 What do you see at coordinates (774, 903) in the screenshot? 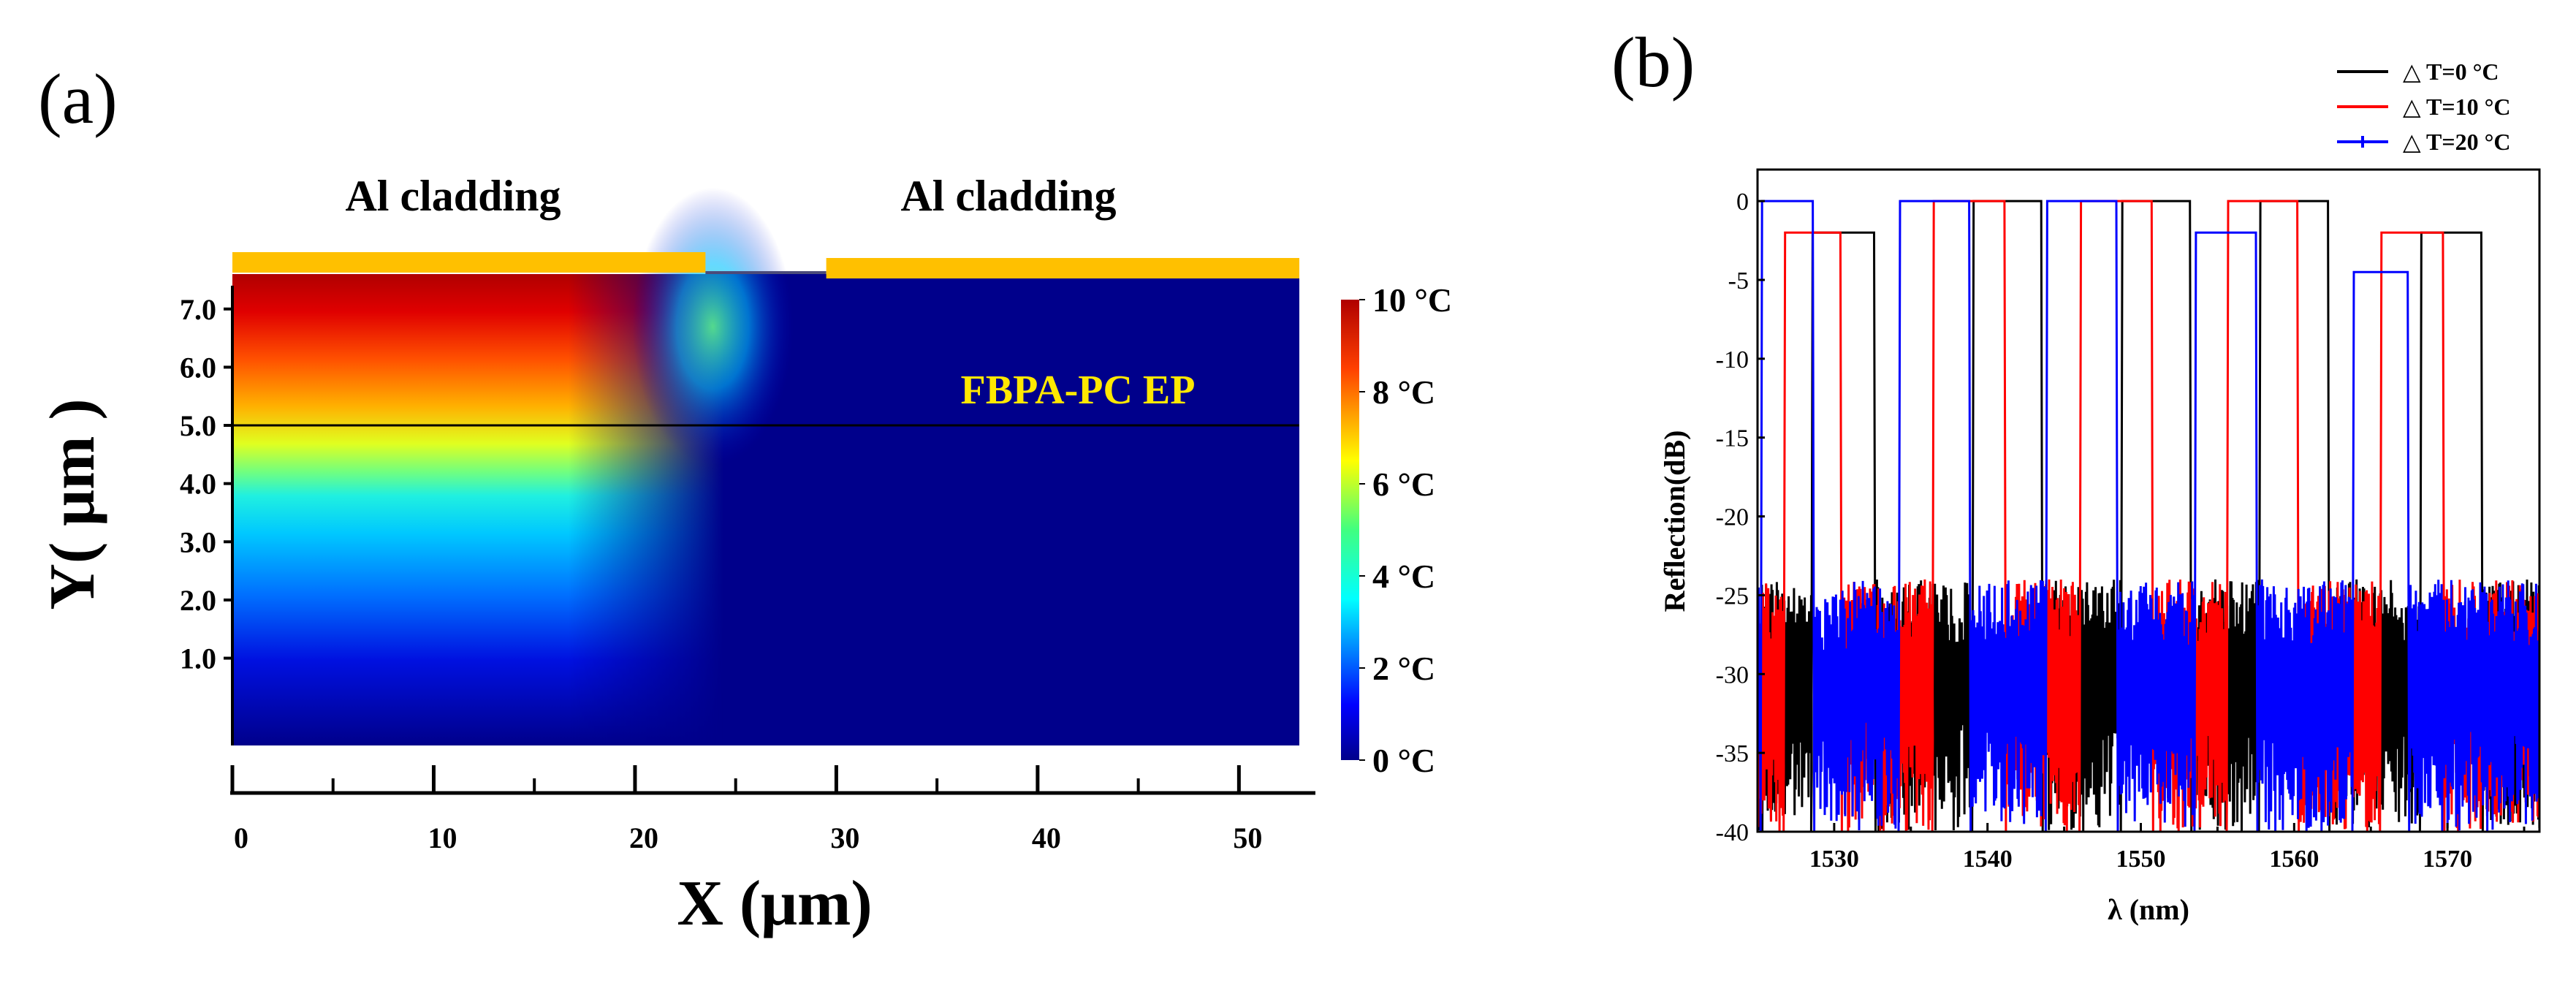
I see `heatmap-x-axis-title: X (μm)` at bounding box center [774, 903].